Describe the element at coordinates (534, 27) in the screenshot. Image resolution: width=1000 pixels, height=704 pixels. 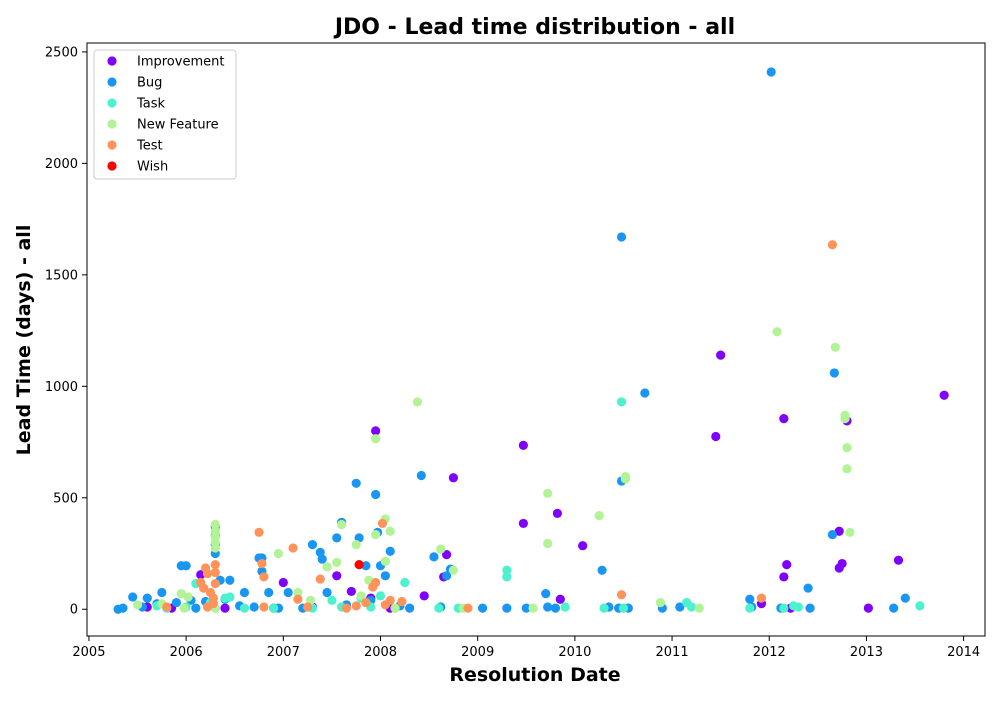
I see `chart-title: JDO - Lead time distribution - all` at that location.